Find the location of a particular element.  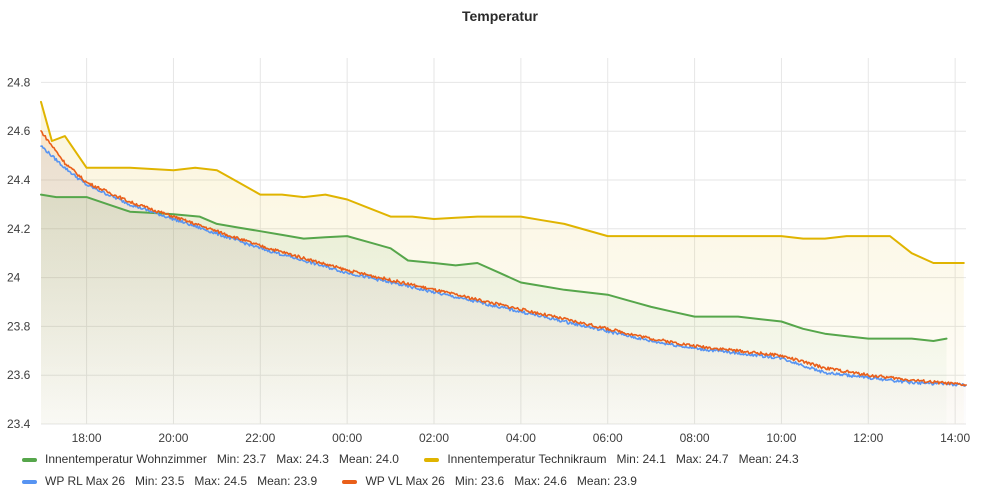

legend-label-wp-vl: WP VL Max 26 is located at coordinates (405, 481).